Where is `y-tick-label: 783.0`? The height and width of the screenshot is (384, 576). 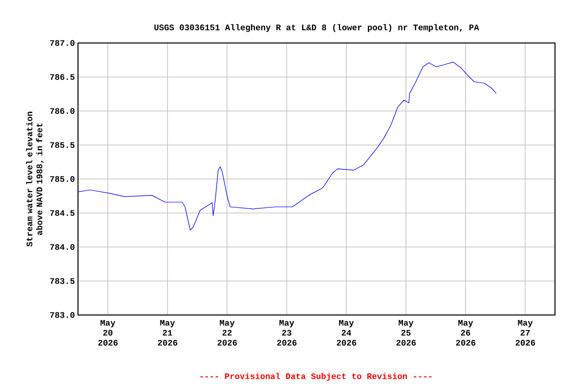
y-tick-label: 783.0 is located at coordinates (62, 315).